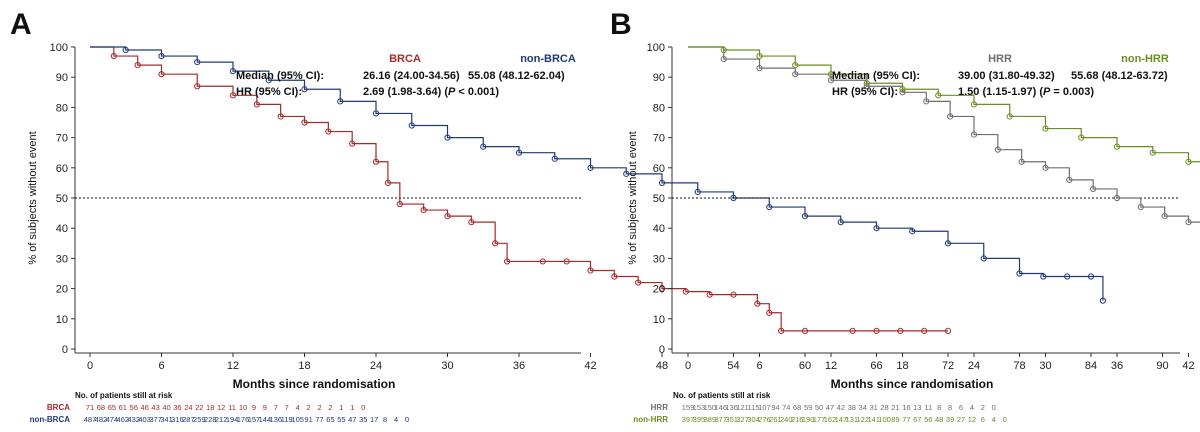  Describe the element at coordinates (590, 366) in the screenshot. I see `x-tick-label: 42` at that location.